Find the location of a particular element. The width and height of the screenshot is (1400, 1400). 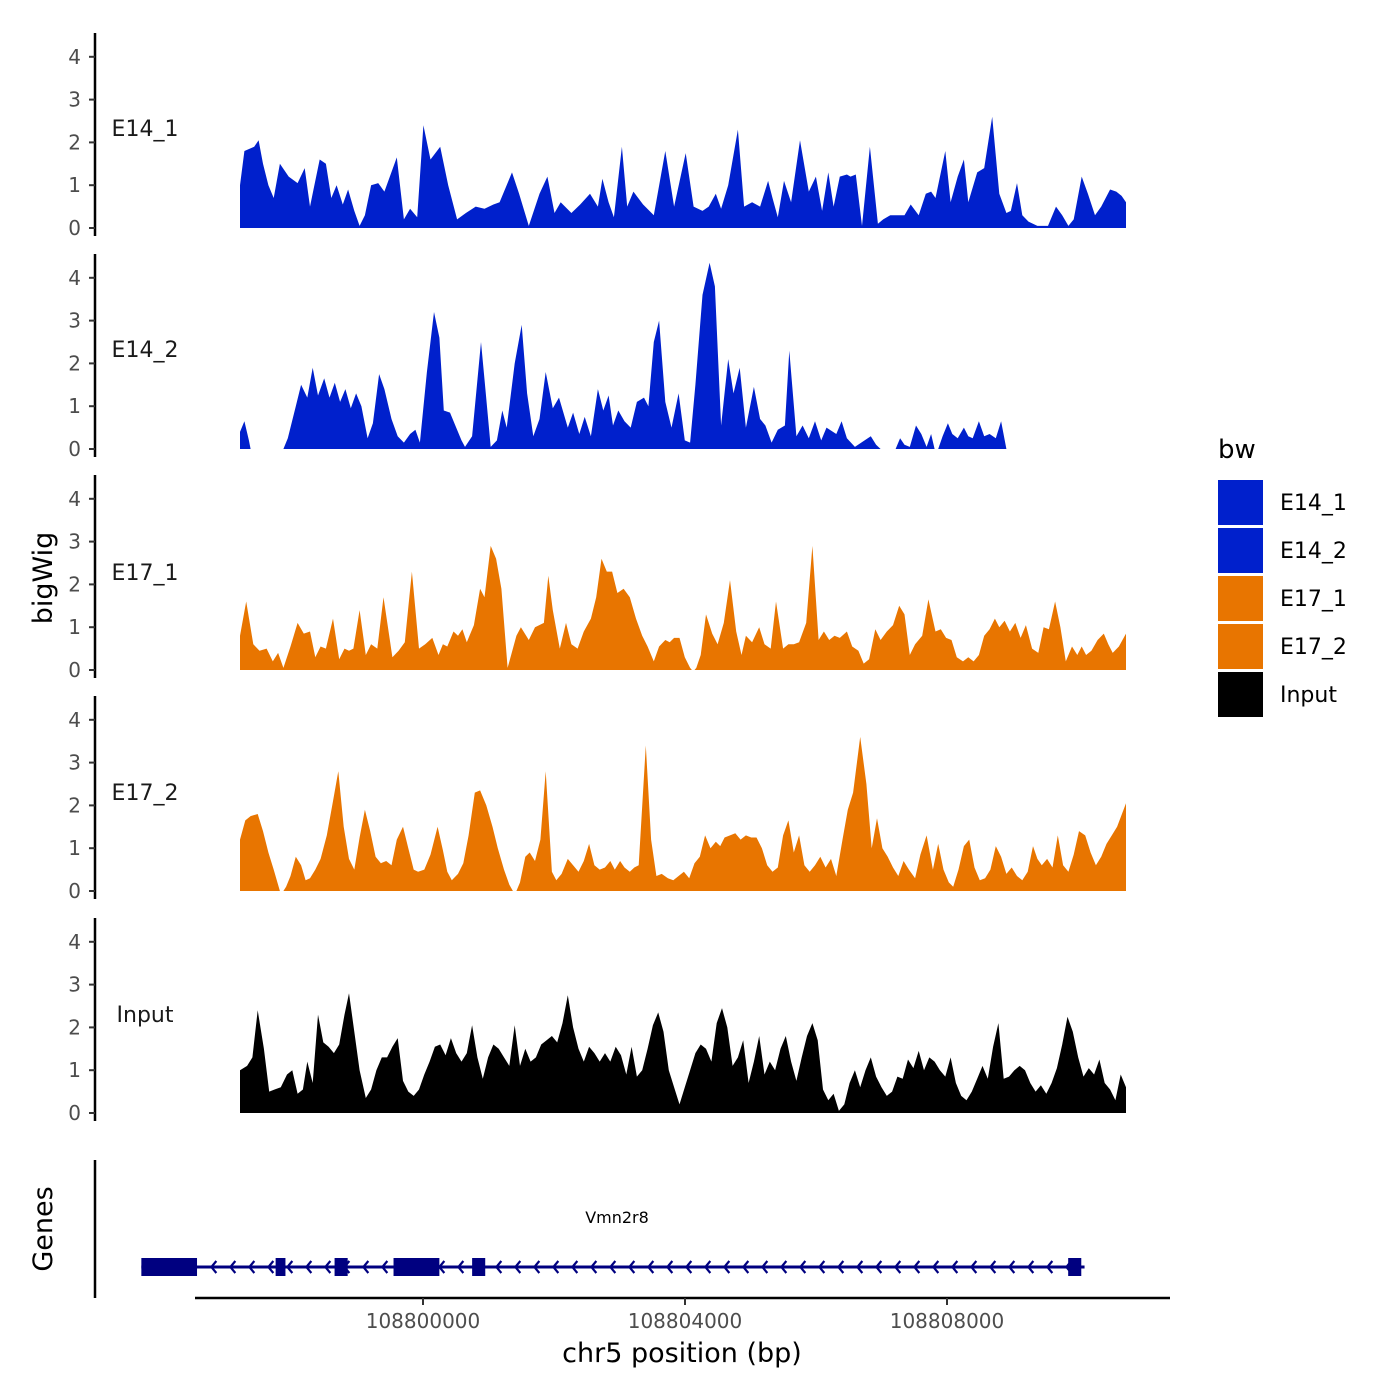

legend-label: E14_2 is located at coordinates (1313, 551).